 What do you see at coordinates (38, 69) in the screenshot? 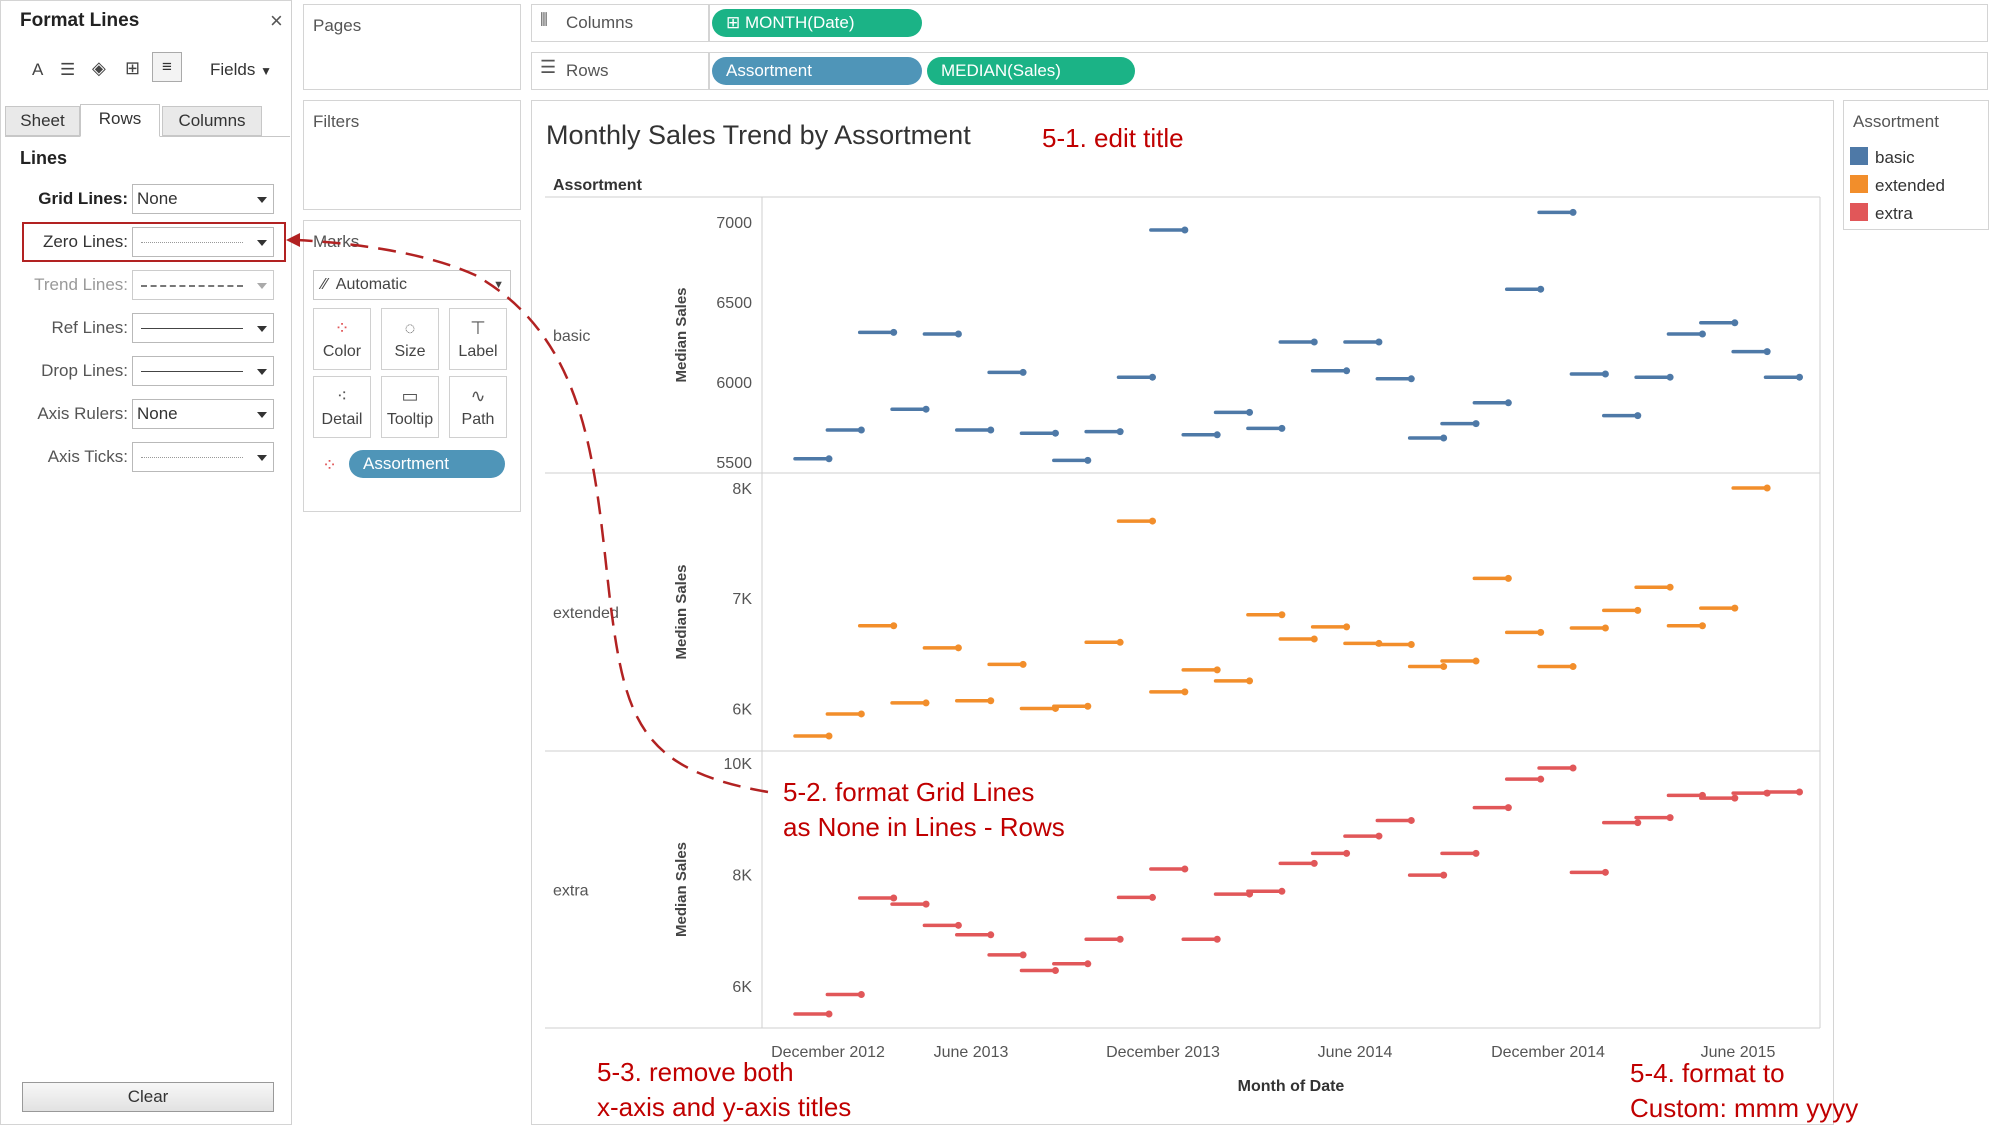
I see `font-icon: A` at bounding box center [38, 69].